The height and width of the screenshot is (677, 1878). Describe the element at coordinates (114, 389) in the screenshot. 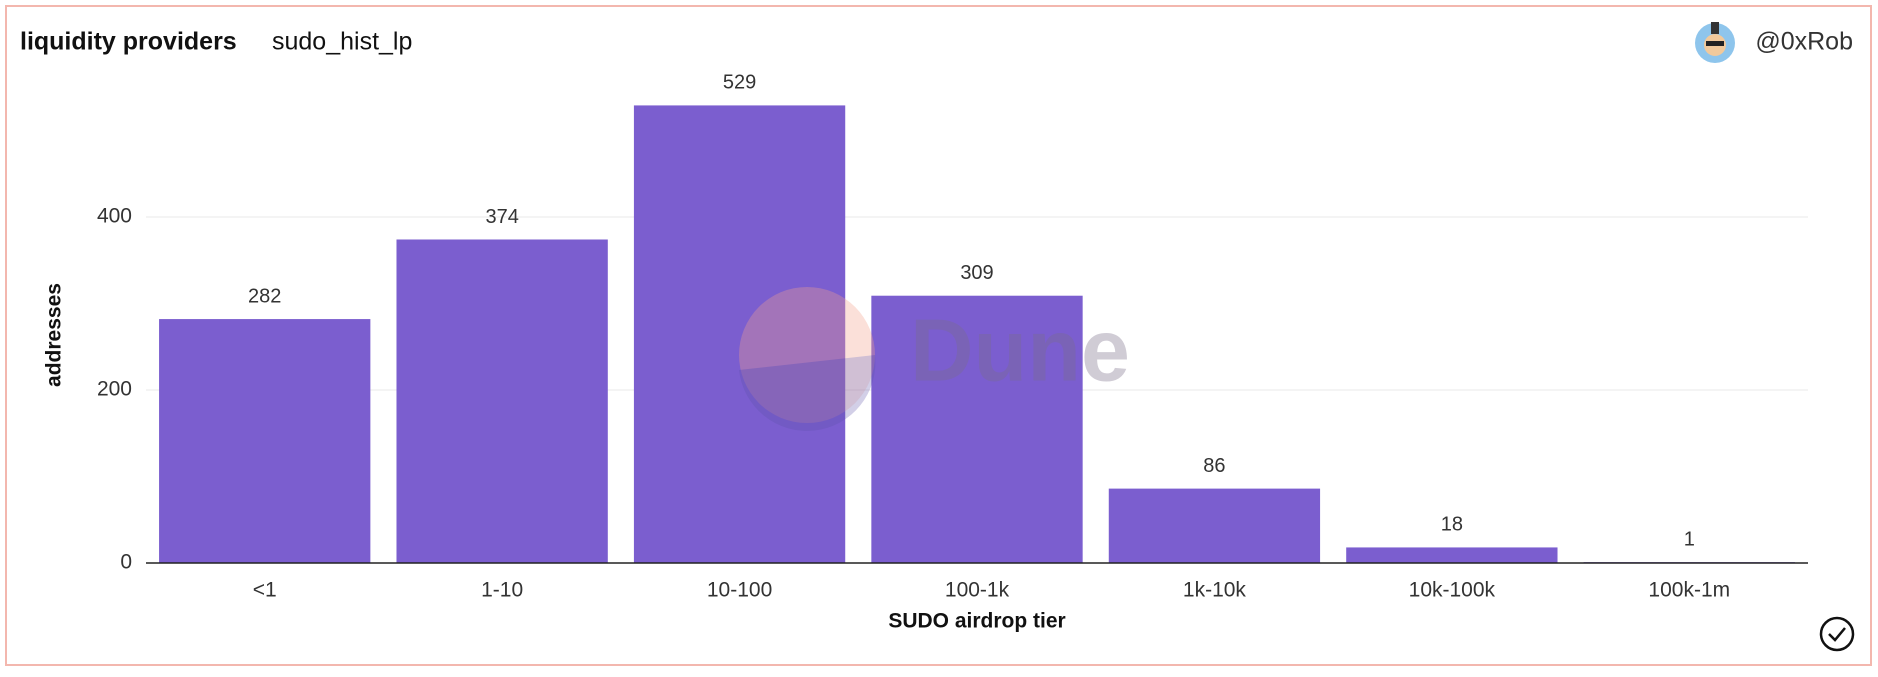

I see `y-tick-label: 200` at that location.